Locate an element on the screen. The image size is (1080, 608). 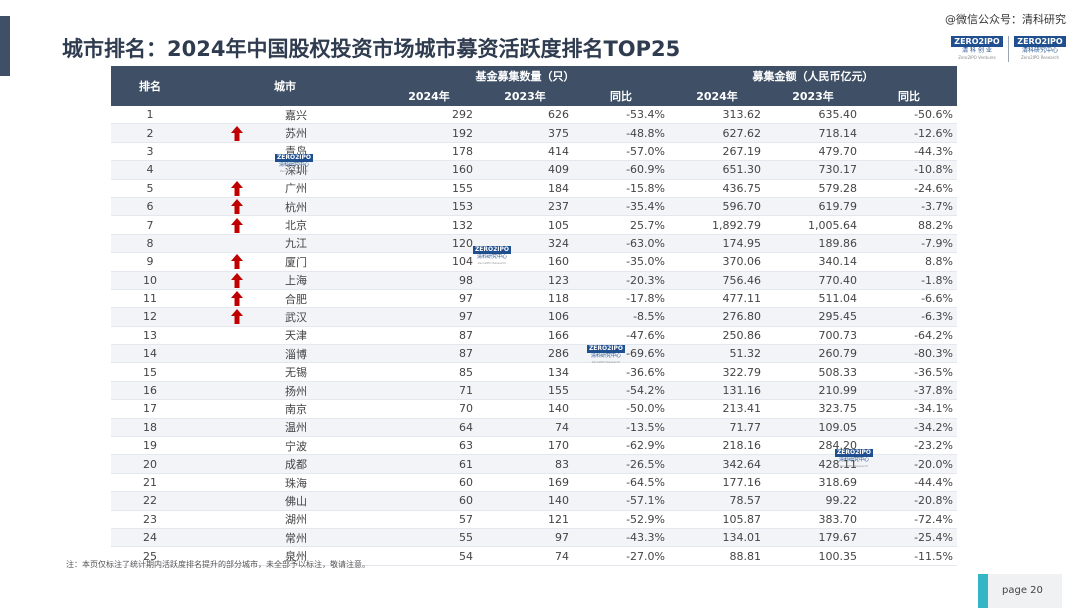
fund-2024-cell: 64 is located at coordinates (429, 428).